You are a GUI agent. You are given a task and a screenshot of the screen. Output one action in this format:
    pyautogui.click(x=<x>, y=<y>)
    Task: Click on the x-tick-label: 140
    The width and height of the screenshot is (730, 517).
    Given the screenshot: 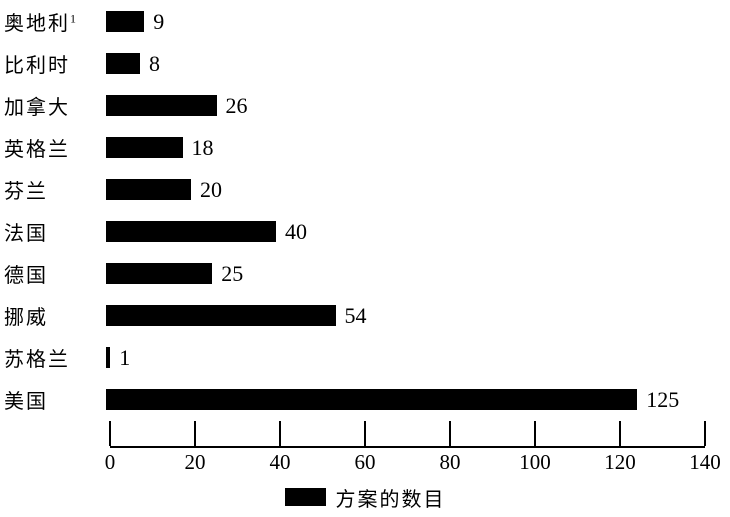 What is the action you would take?
    pyautogui.click(x=705, y=462)
    